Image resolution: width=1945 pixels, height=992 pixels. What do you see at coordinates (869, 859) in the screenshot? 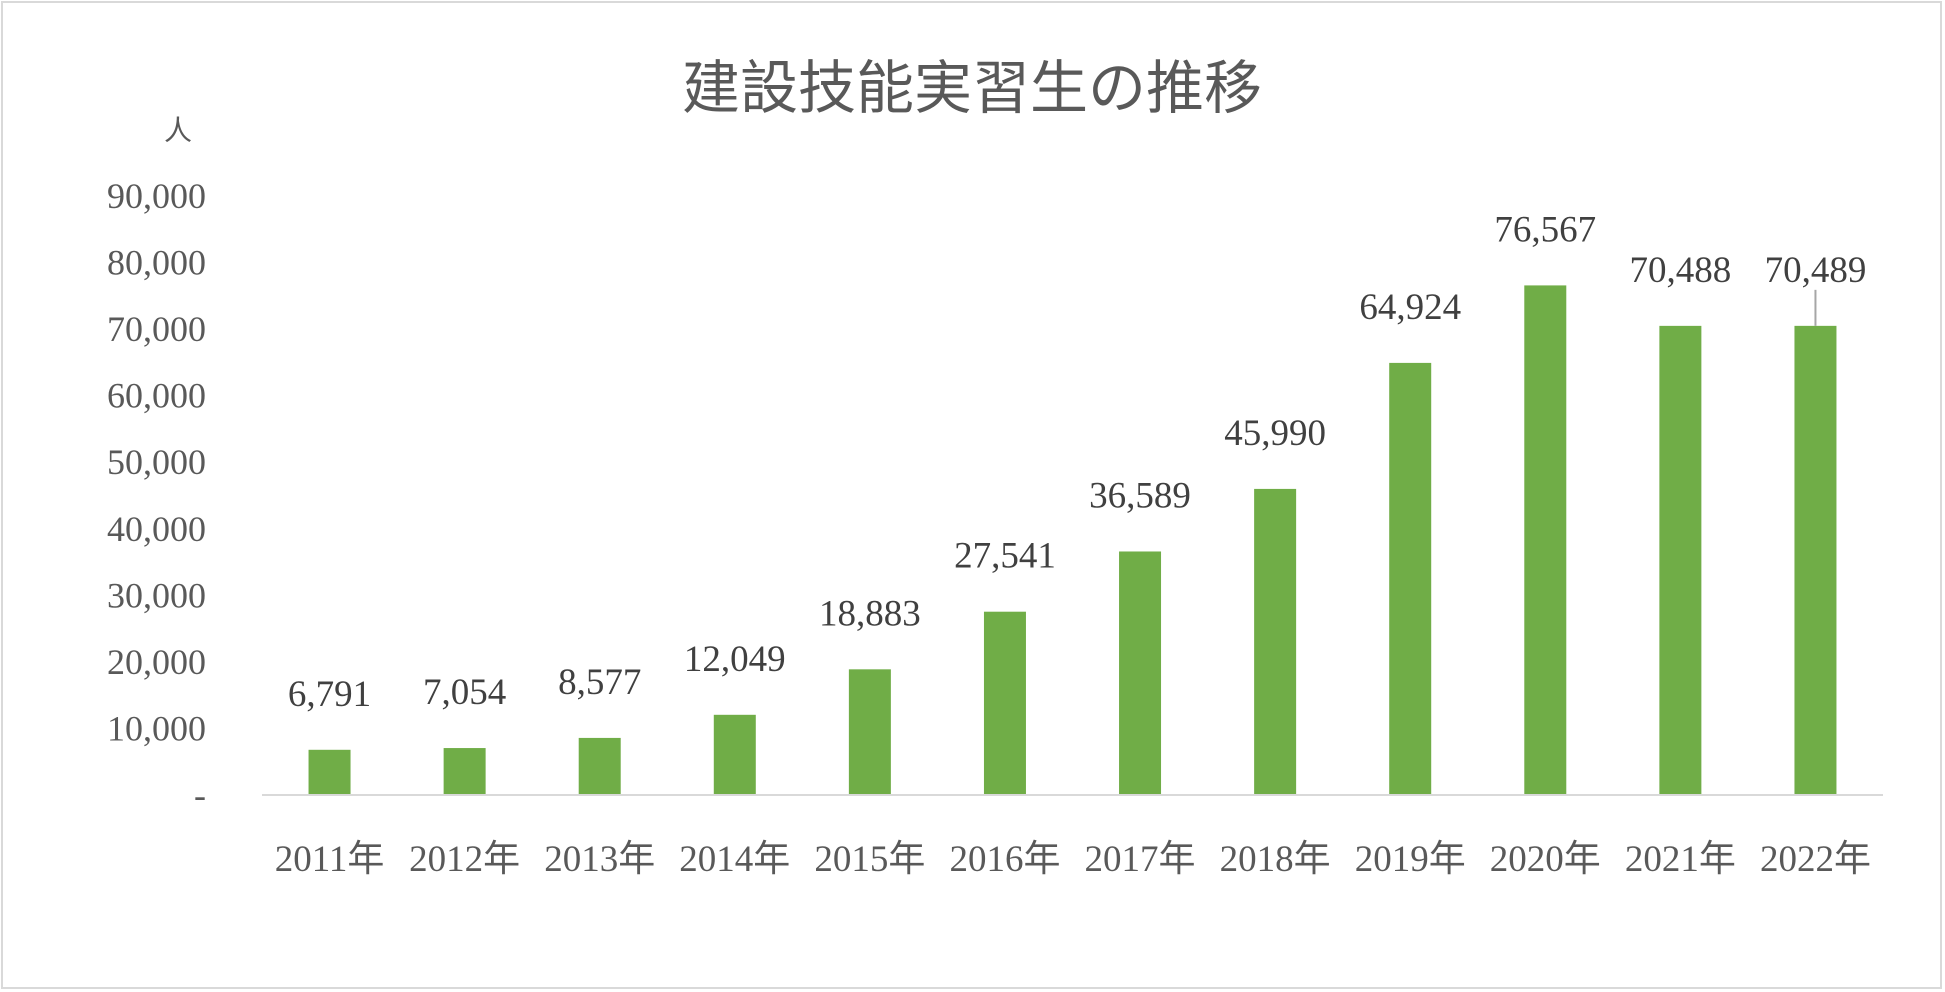
I see `x-tick-label: 2015年` at bounding box center [869, 859].